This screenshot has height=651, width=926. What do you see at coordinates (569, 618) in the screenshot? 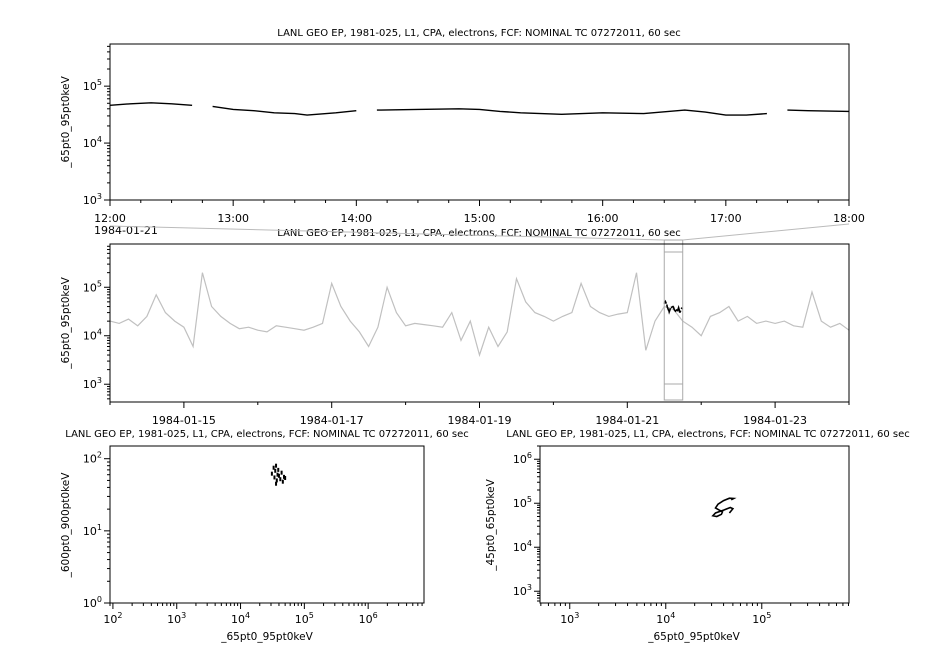
I see `panel4-x-tick-label: 10³` at bounding box center [569, 618].